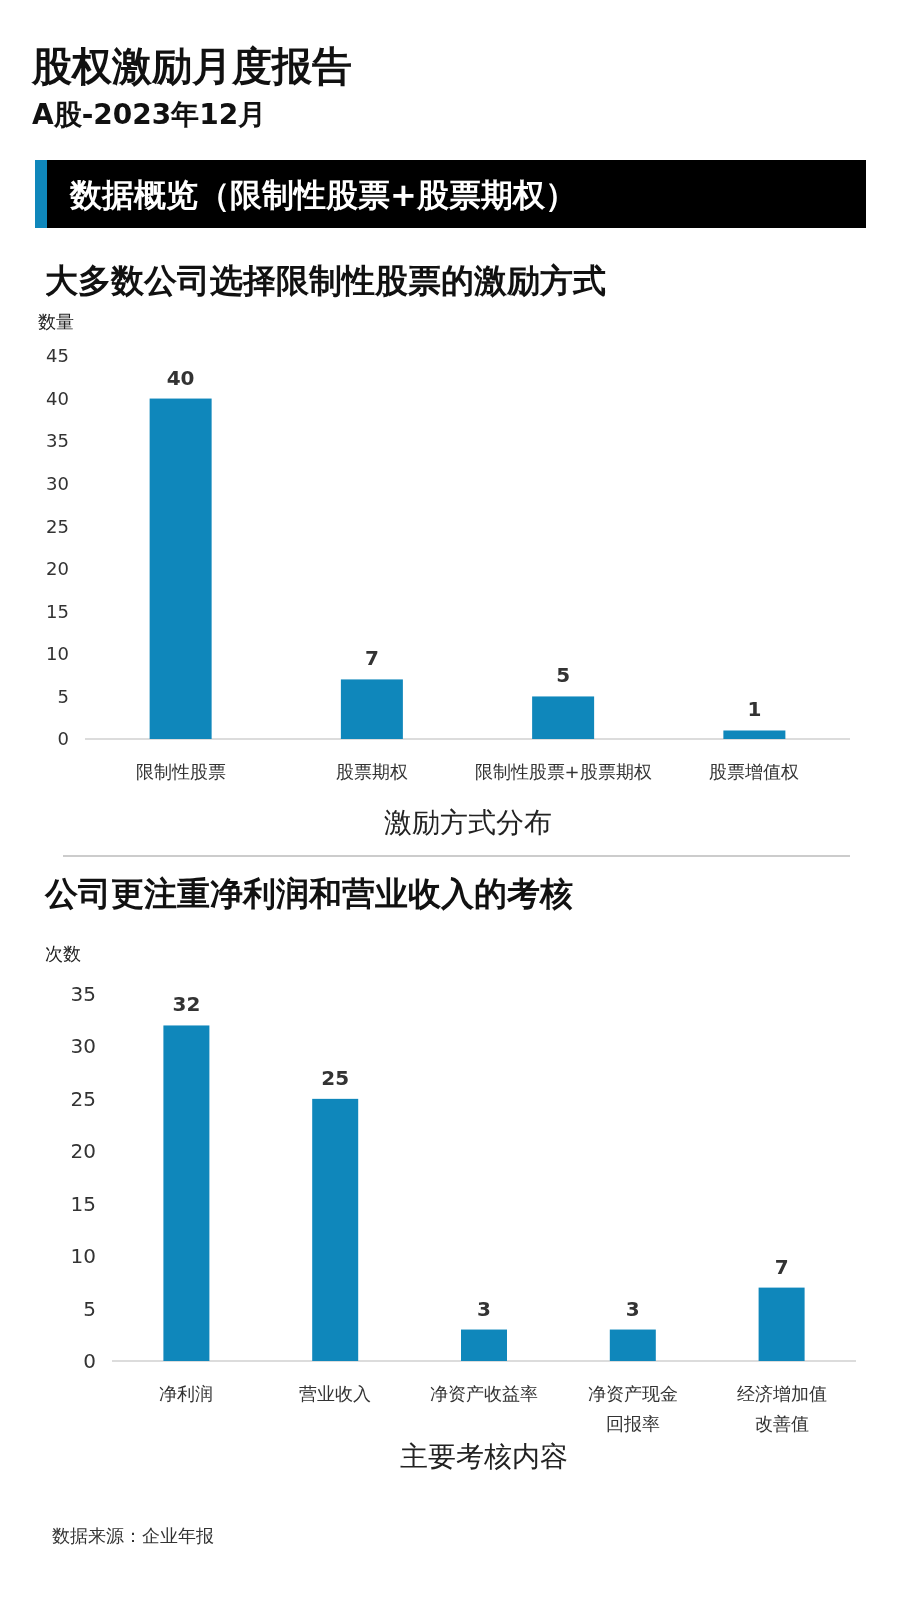 The image size is (900, 1600). Describe the element at coordinates (186, 1004) in the screenshot. I see `data-label: 32` at that location.